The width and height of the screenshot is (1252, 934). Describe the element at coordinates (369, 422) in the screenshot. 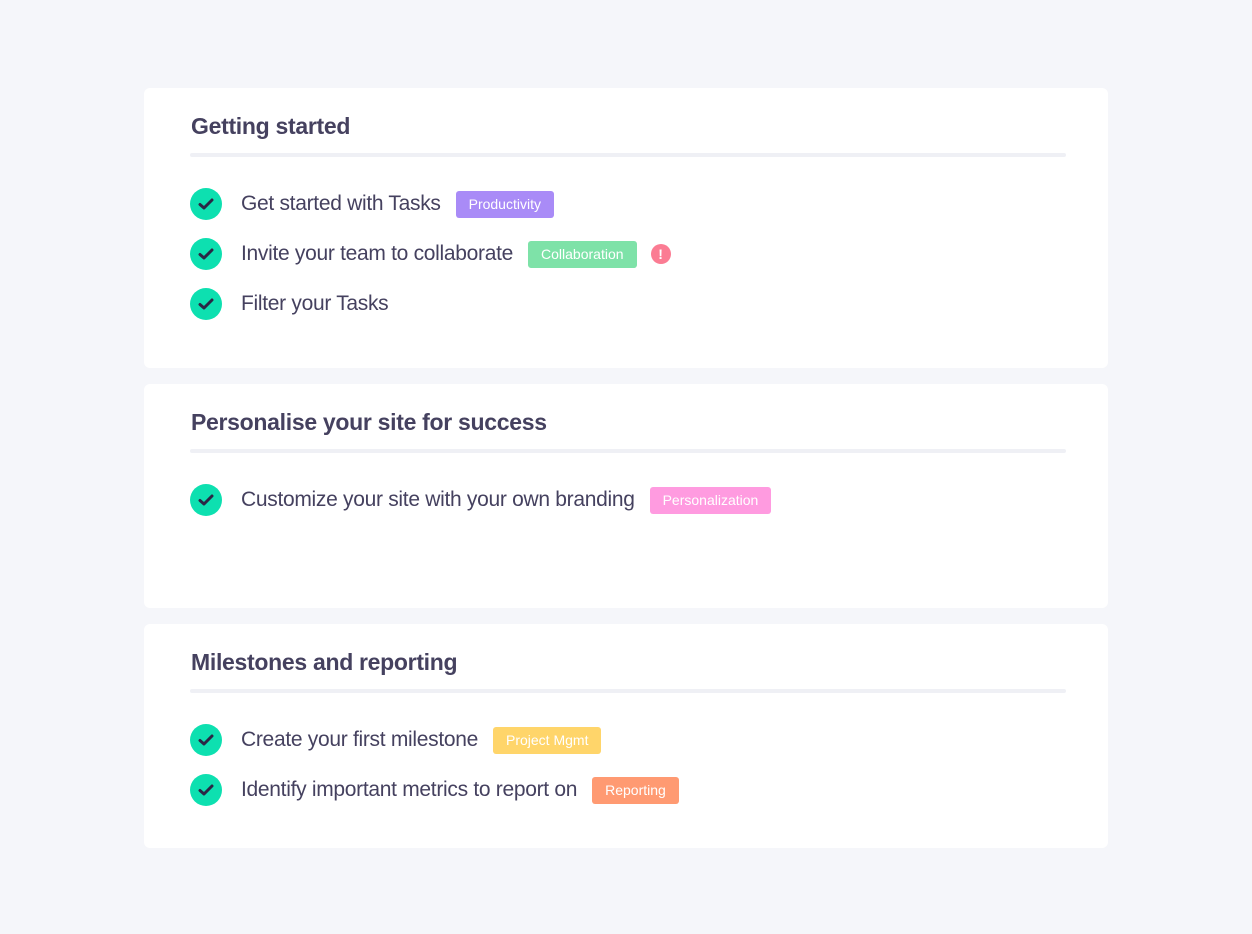

I see `section-title: Personalise your site for success` at that location.